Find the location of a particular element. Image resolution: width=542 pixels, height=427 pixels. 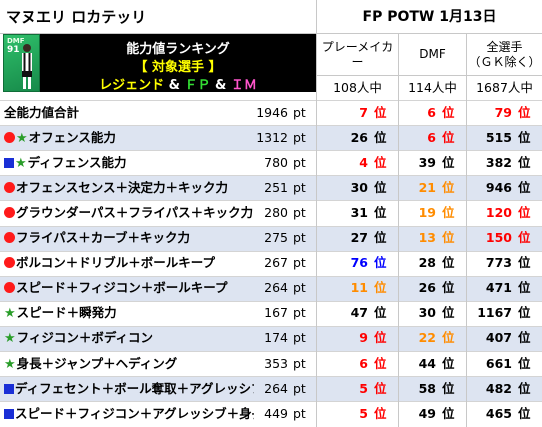

player-name: マヌエリ ロカテッリ is located at coordinates (158, 17).